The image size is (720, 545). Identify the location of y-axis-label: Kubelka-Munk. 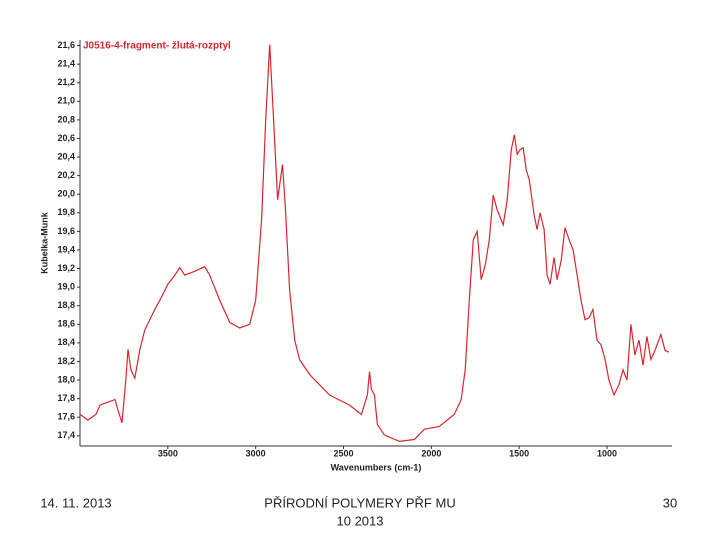
(44, 242).